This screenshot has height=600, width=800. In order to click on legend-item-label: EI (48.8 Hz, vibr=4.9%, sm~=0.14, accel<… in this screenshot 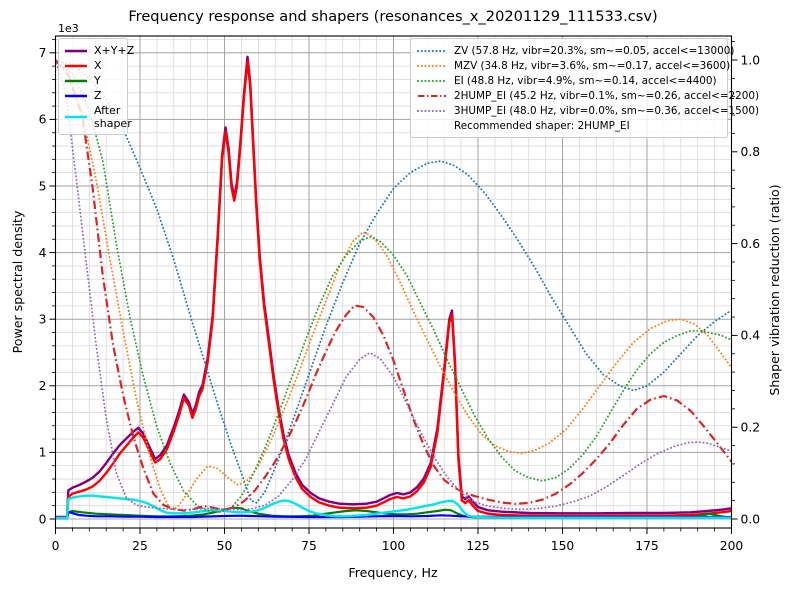, I will do `click(585, 80)`.